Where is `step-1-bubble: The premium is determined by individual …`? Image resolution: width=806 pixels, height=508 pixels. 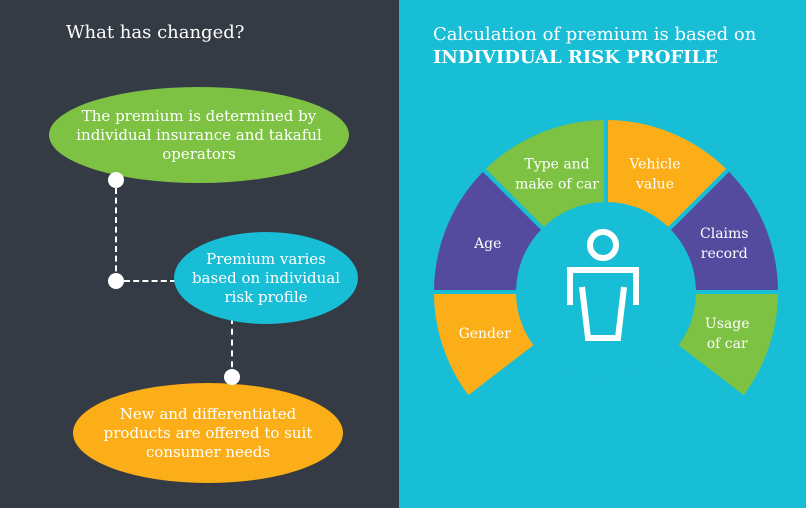 step-1-bubble: The premium is determined by individual … is located at coordinates (199, 135).